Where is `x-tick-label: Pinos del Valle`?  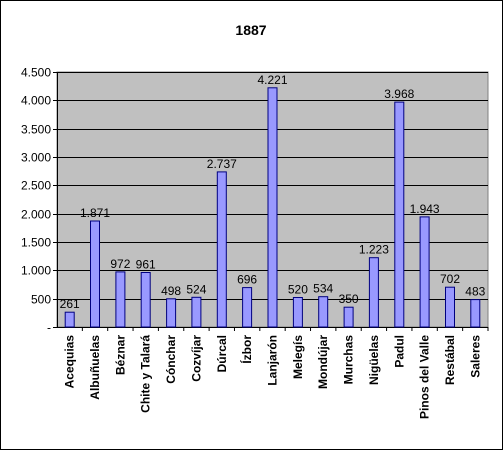
x-tick-label: Pinos del Valle is located at coordinates (425, 377).